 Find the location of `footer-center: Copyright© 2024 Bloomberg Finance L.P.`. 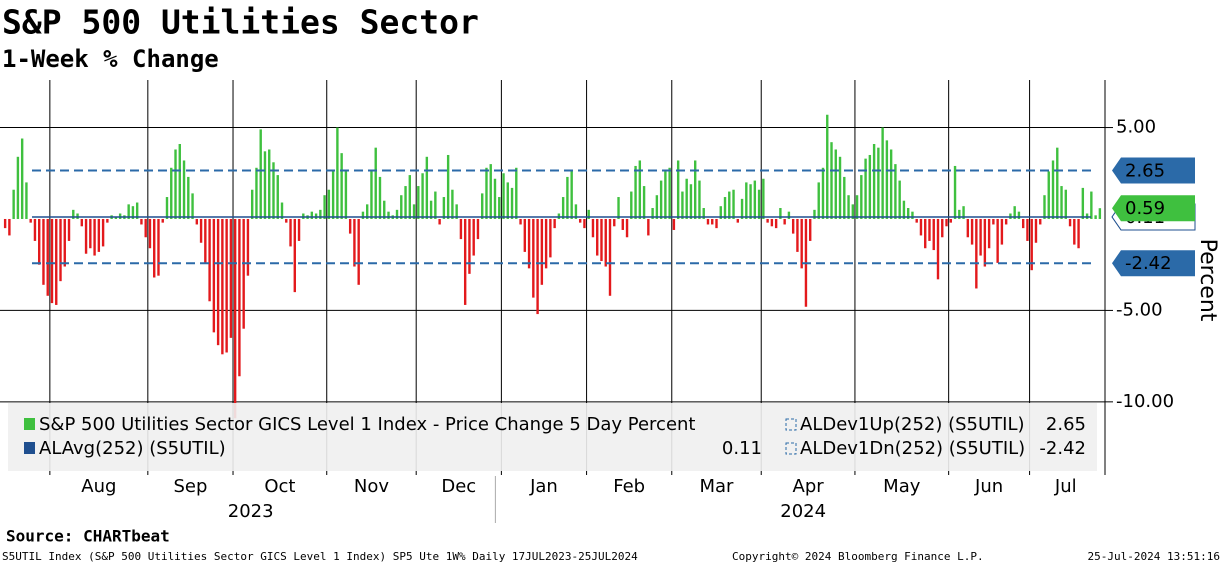

footer-center: Copyright© 2024 Bloomberg Finance L.P. is located at coordinates (858, 556).